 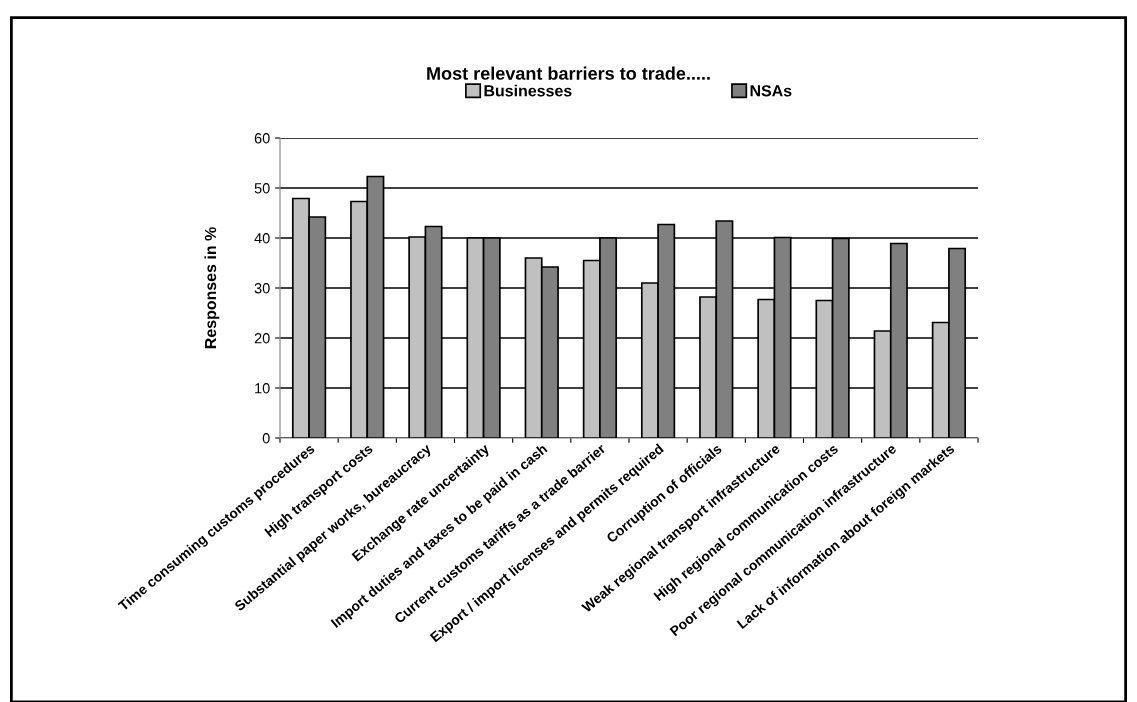 What do you see at coordinates (528, 90) in the screenshot?
I see `legend-label: Businesses` at bounding box center [528, 90].